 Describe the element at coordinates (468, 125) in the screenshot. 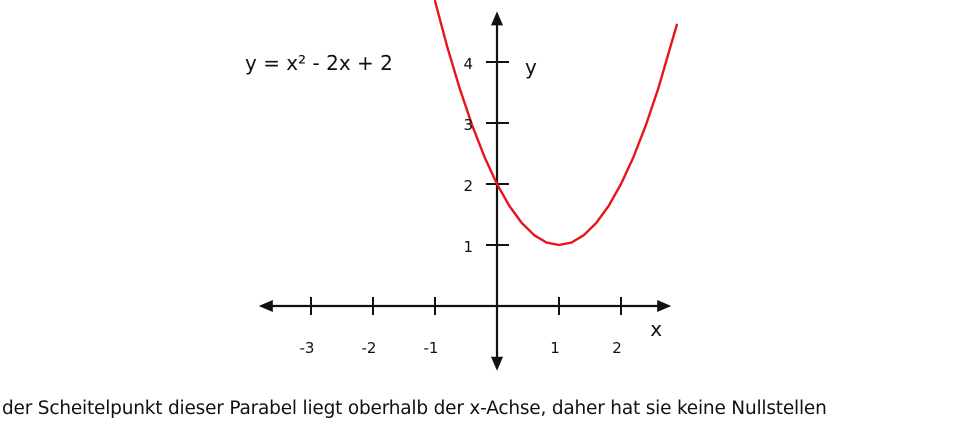

I see `y-tick-label: 3` at that location.